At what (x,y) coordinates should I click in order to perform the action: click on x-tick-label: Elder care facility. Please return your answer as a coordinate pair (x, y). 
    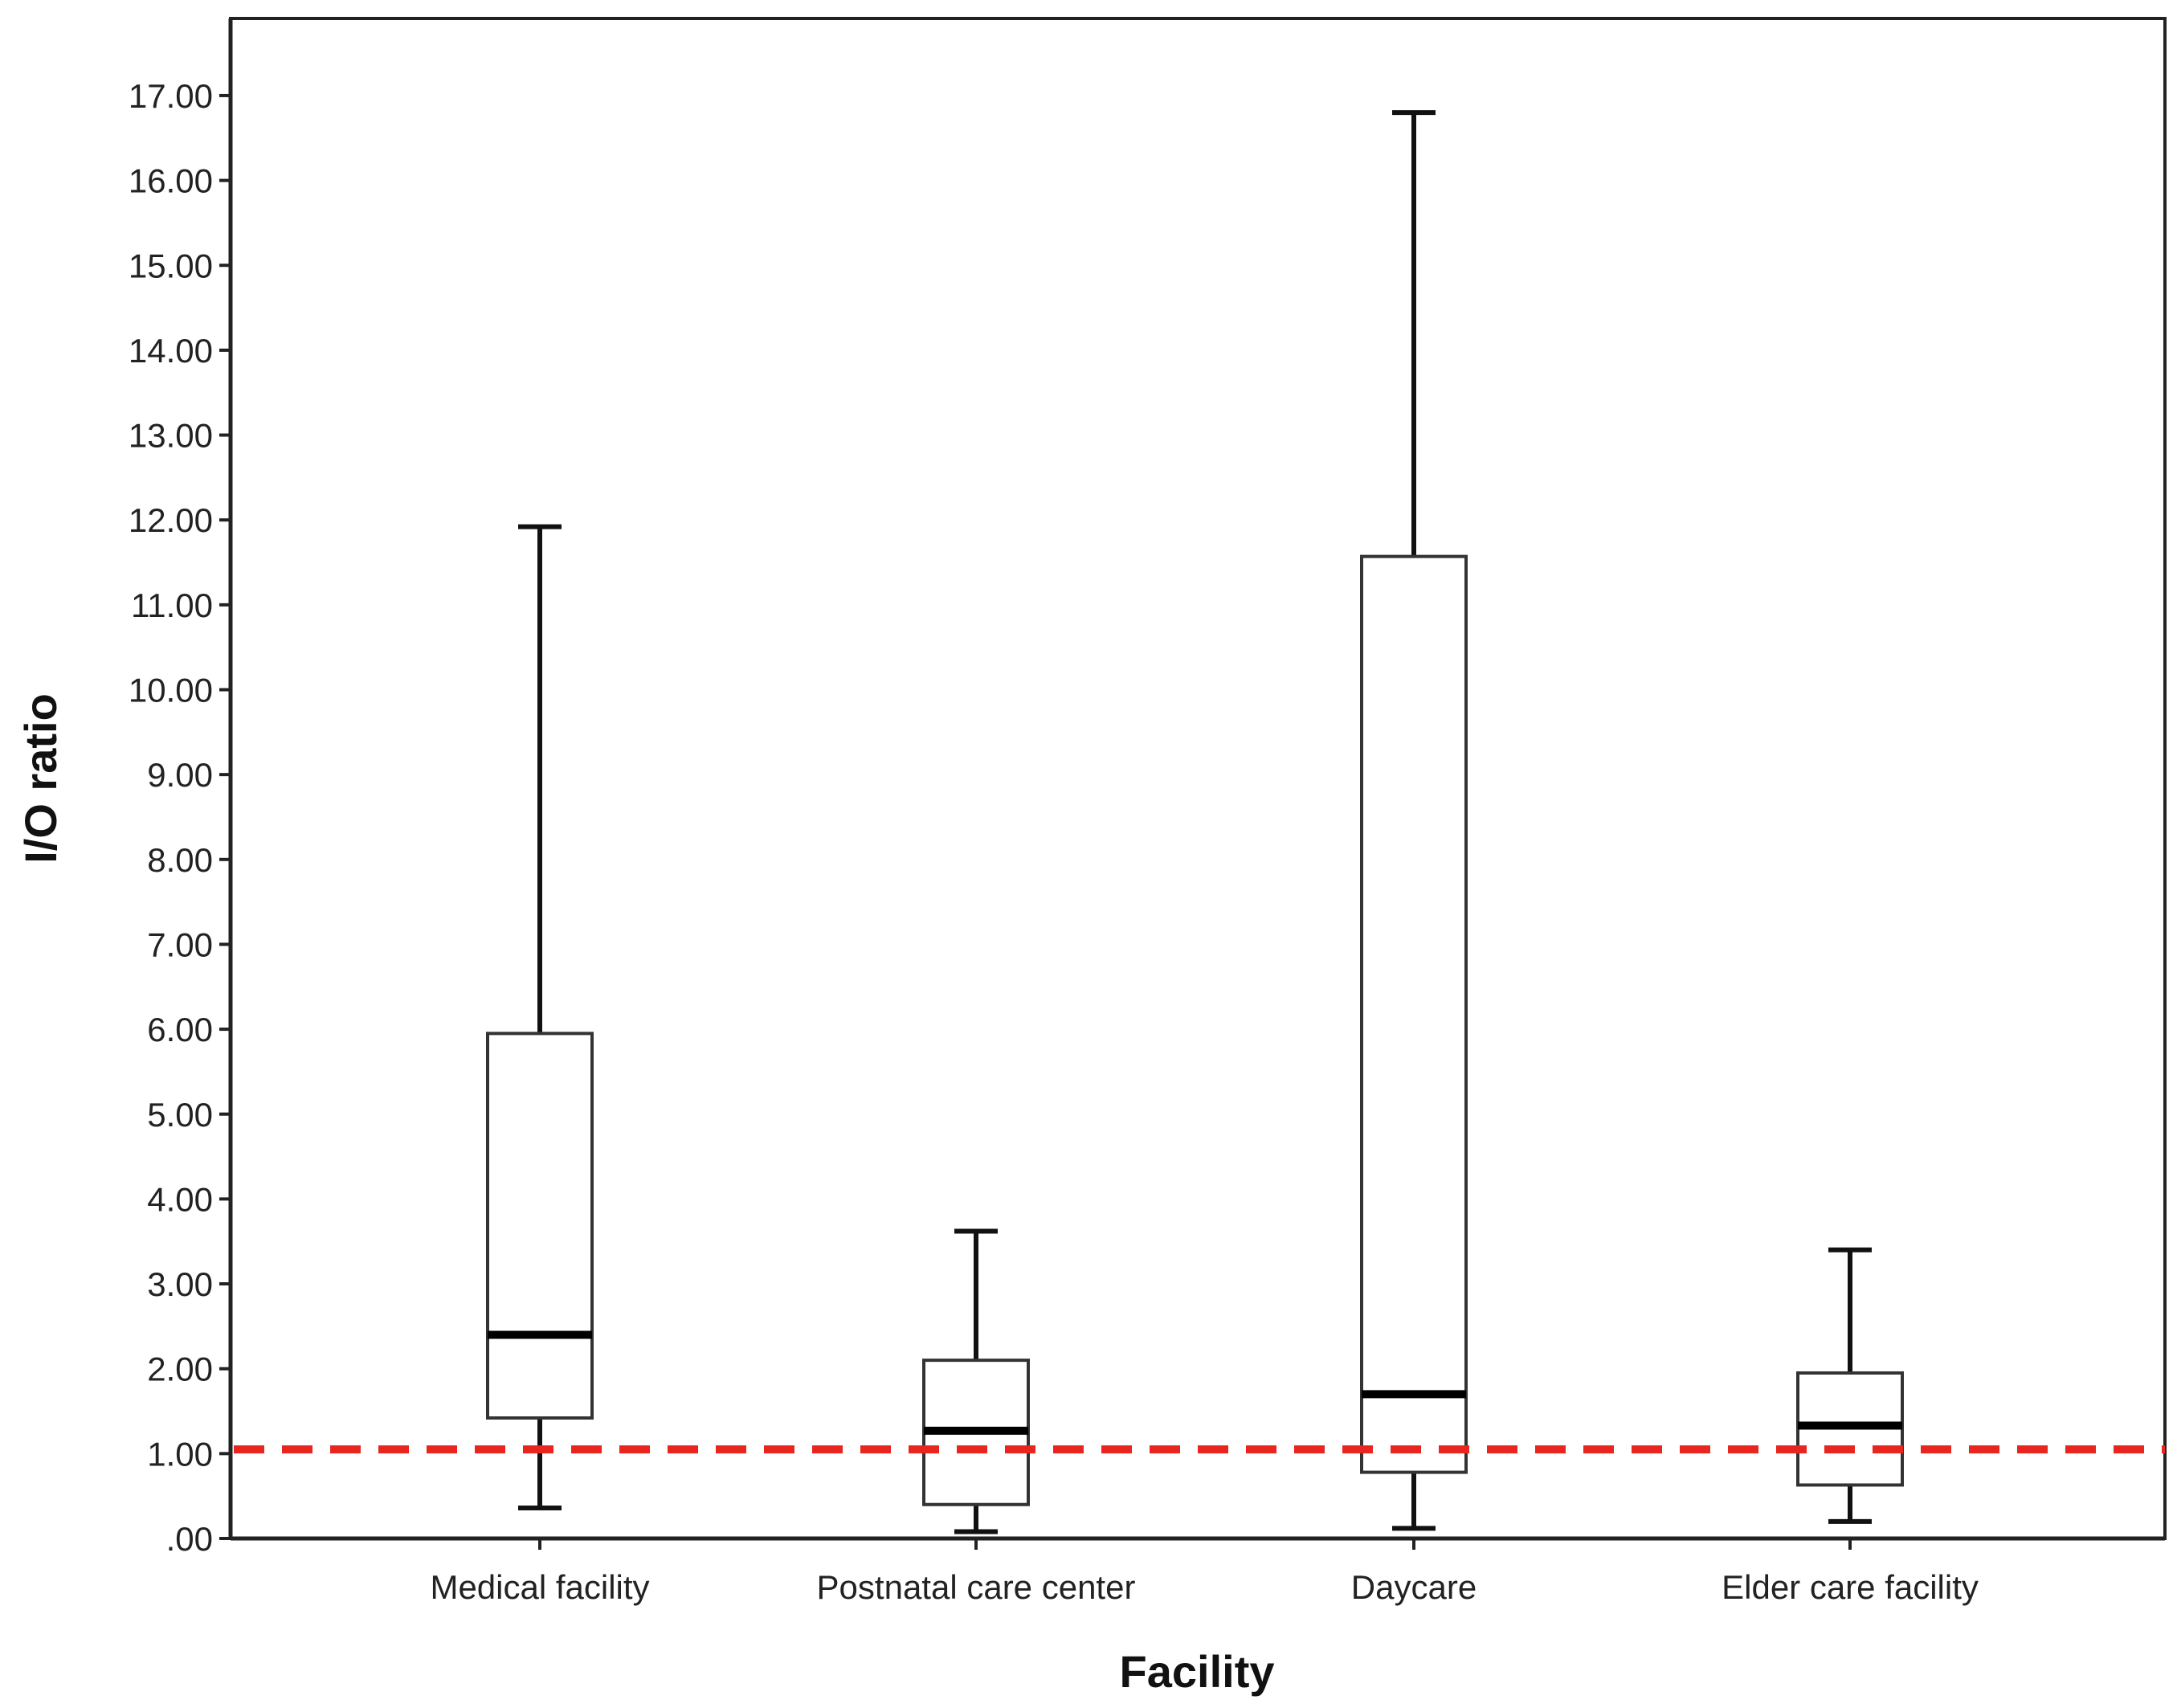
    Looking at the image, I should click on (1850, 1587).